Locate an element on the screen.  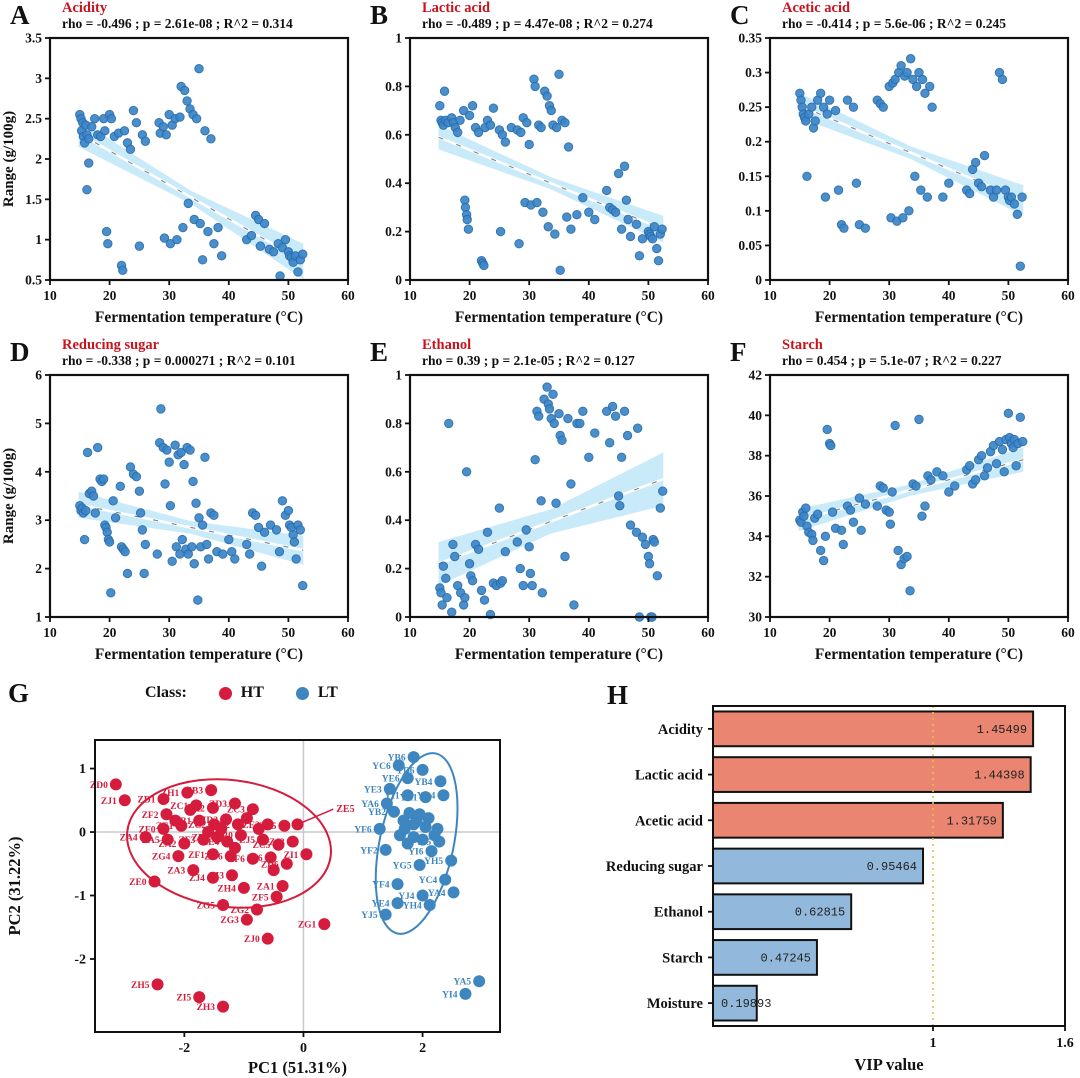
svg-text: ZD6 is located at coordinates (270, 865).